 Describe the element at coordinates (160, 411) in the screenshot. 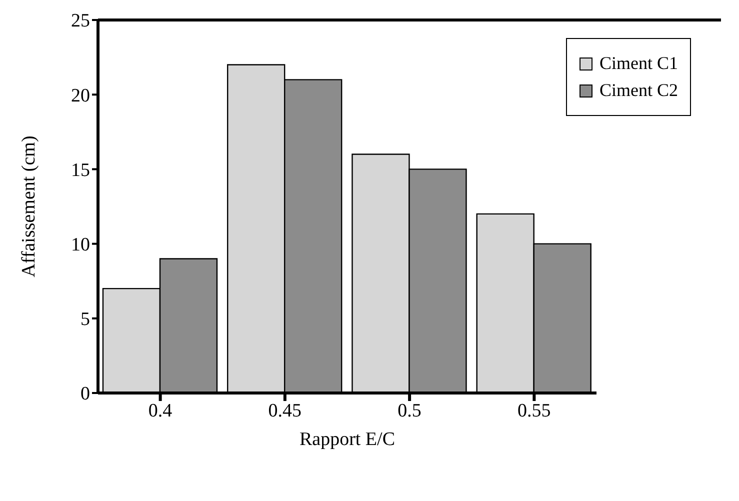

I see `x-tick-label: 0.4` at that location.